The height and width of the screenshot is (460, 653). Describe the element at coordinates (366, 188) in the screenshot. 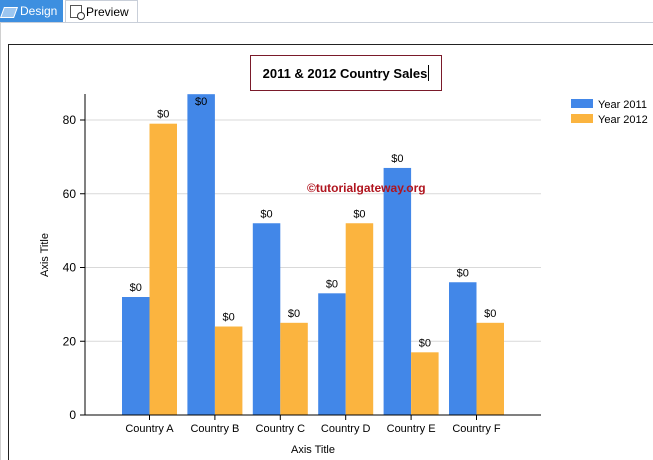

I see `watermark-text: ©tutorialgateway.org` at that location.